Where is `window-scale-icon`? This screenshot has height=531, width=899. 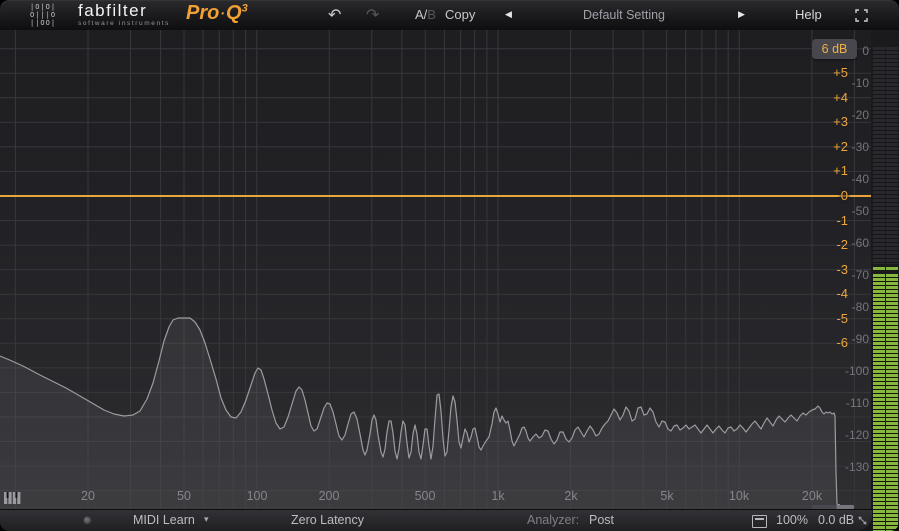
window-scale-icon is located at coordinates (759, 521).